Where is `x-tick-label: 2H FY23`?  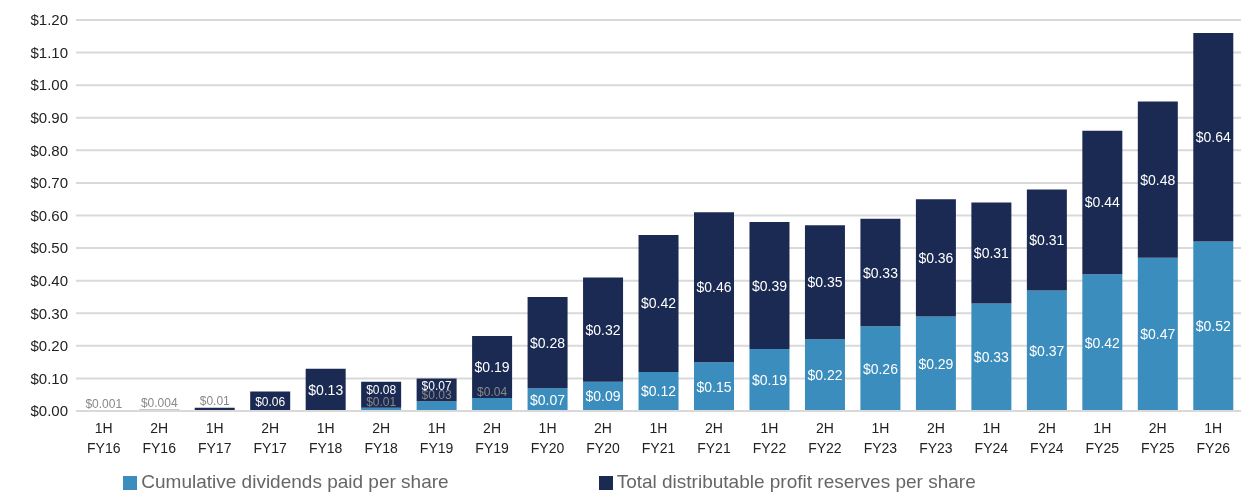
x-tick-label: 2H FY23 is located at coordinates (936, 438).